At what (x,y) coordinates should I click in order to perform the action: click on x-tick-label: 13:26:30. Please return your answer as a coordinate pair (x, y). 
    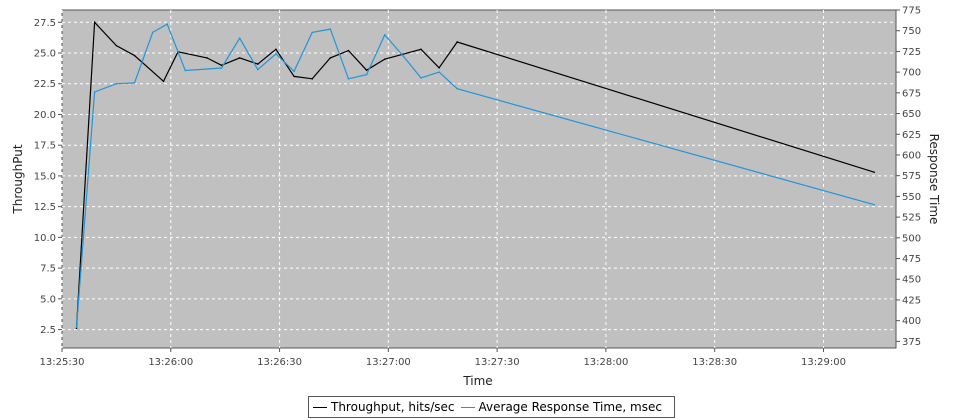
    Looking at the image, I should click on (279, 362).